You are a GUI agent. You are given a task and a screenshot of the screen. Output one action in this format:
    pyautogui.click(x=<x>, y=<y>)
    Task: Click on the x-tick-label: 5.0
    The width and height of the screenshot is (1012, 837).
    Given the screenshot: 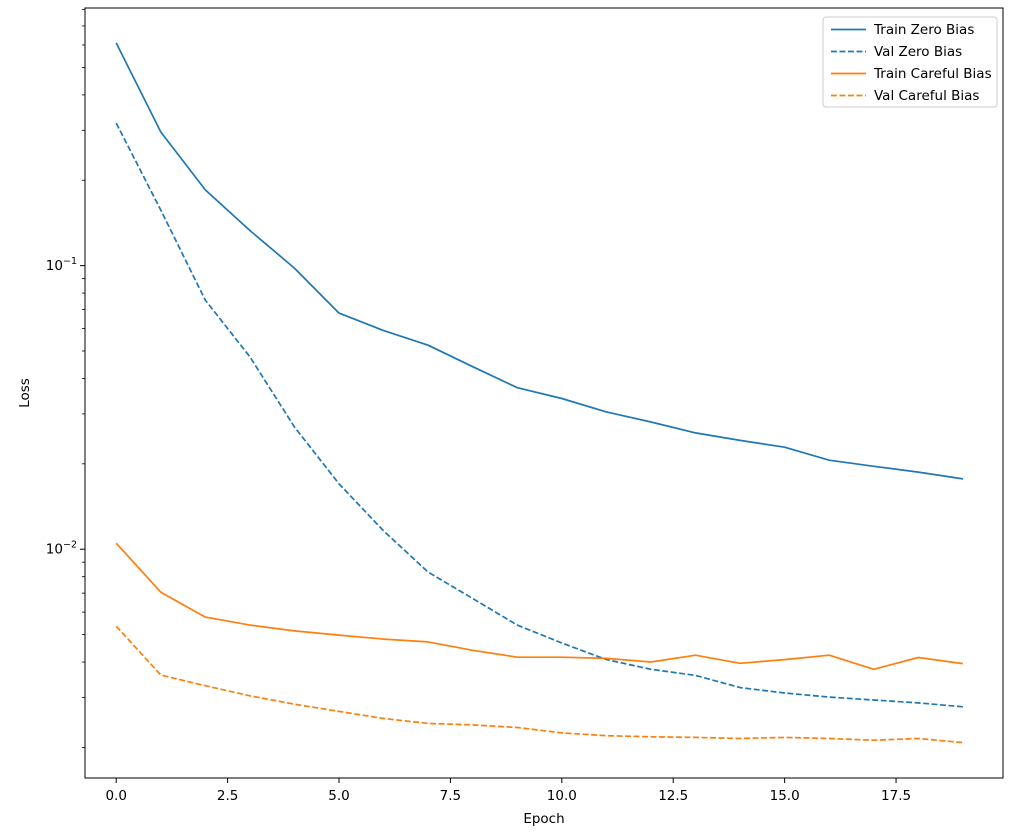 What is the action you would take?
    pyautogui.click(x=338, y=796)
    